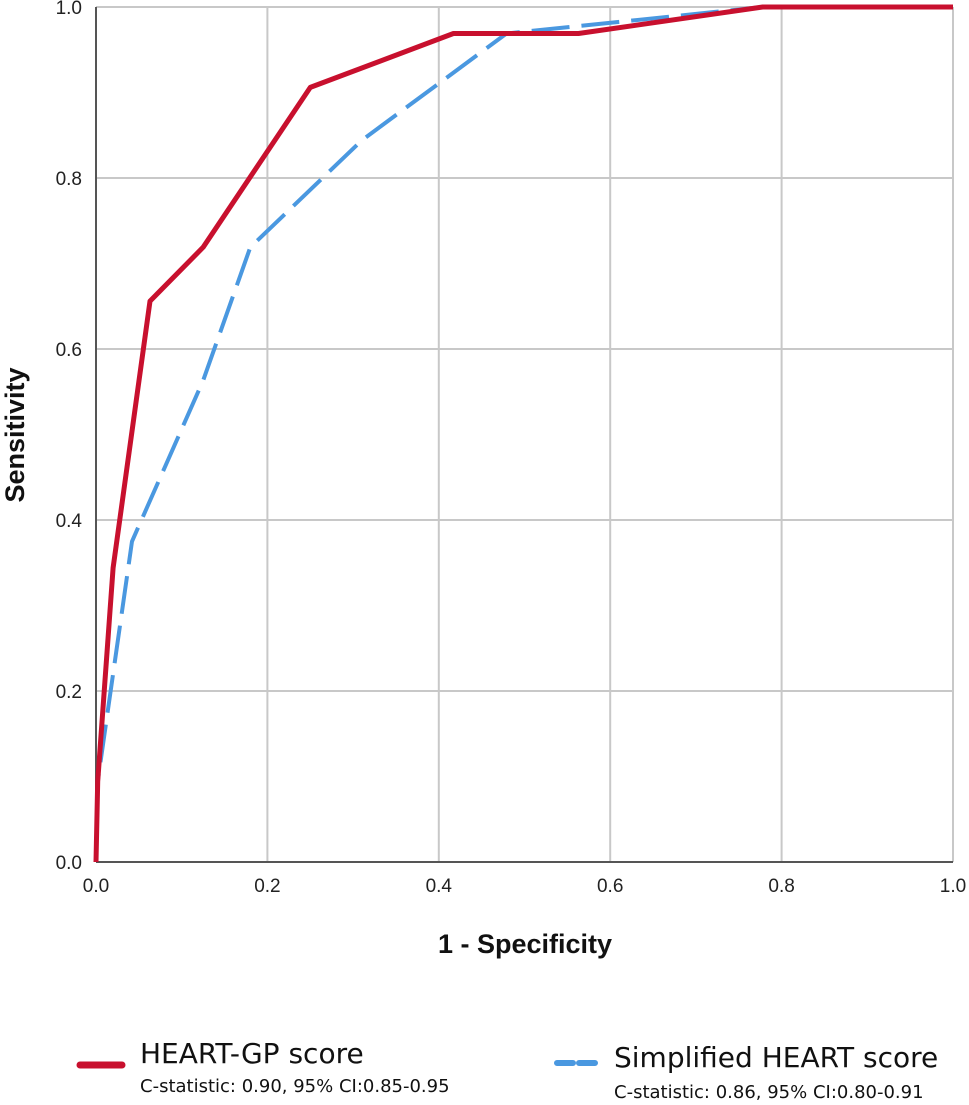 The image size is (969, 1105). What do you see at coordinates (96, 886) in the screenshot?
I see `x-tick-label: 0.0` at bounding box center [96, 886].